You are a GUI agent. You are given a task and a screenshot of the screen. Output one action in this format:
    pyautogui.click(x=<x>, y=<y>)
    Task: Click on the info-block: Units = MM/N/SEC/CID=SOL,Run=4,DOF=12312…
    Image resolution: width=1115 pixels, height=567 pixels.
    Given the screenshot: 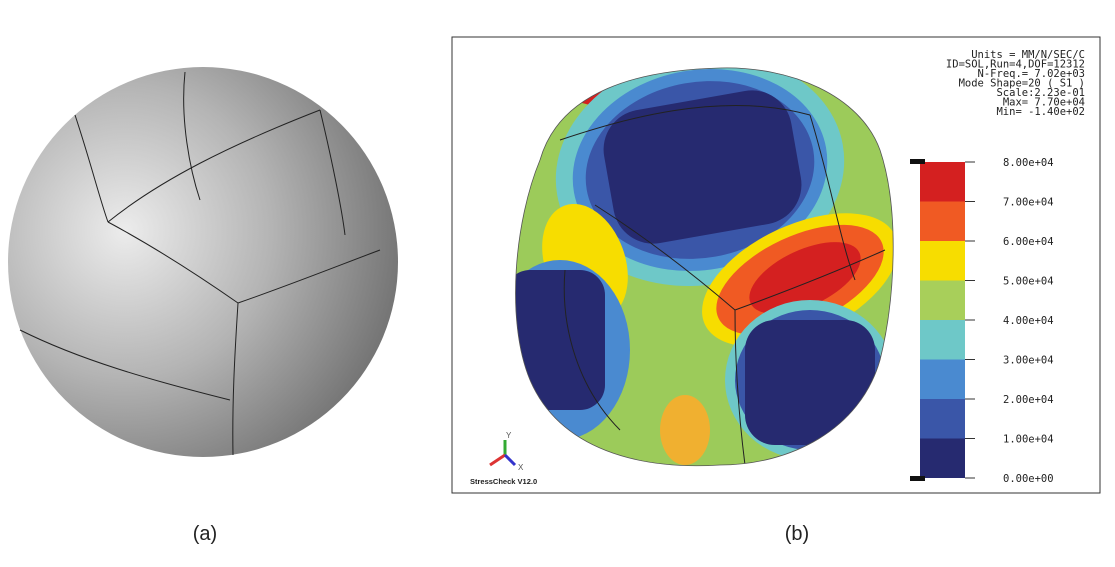 What is the action you would take?
    pyautogui.click(x=1015, y=83)
    